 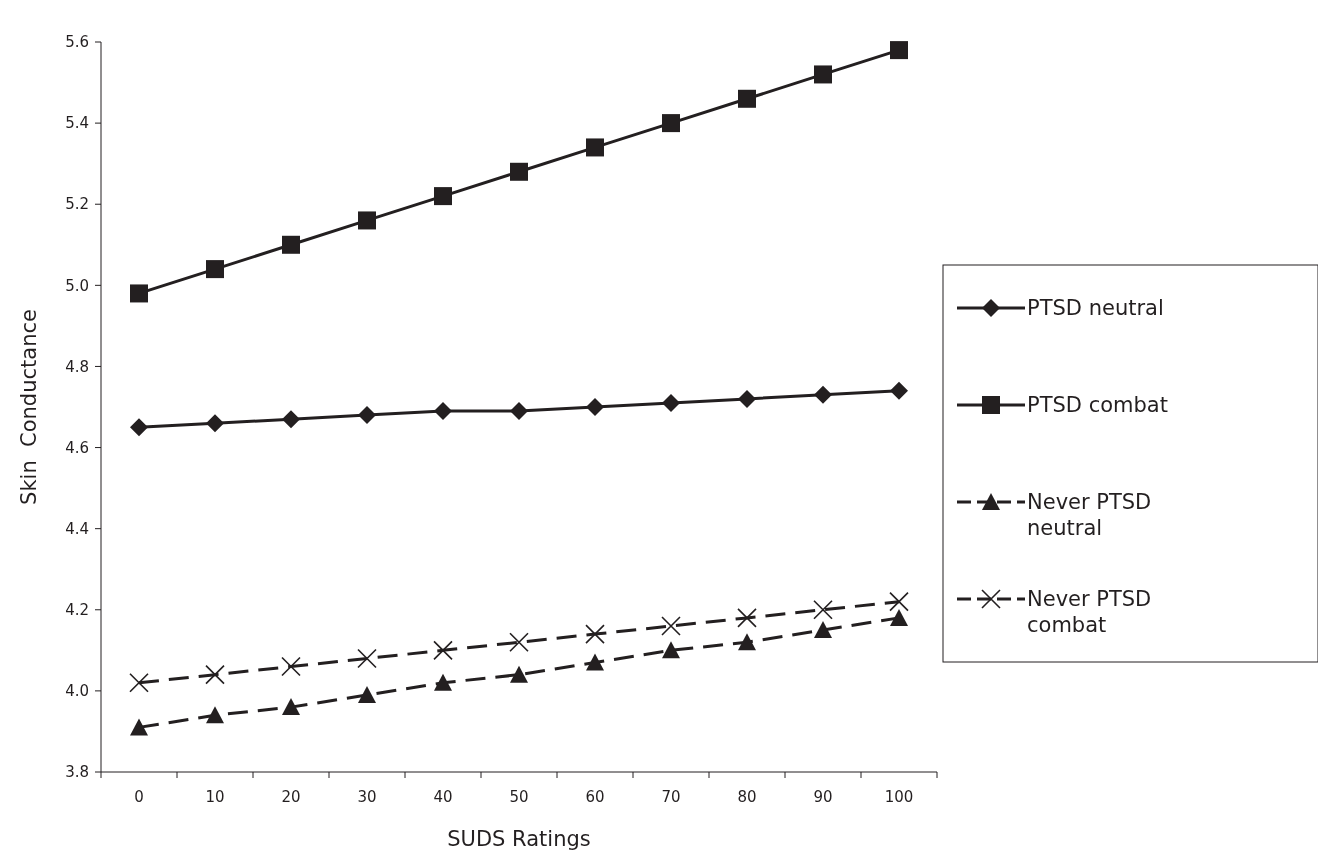 What do you see at coordinates (899, 797) in the screenshot?
I see `x-tick-label: 100` at bounding box center [899, 797].